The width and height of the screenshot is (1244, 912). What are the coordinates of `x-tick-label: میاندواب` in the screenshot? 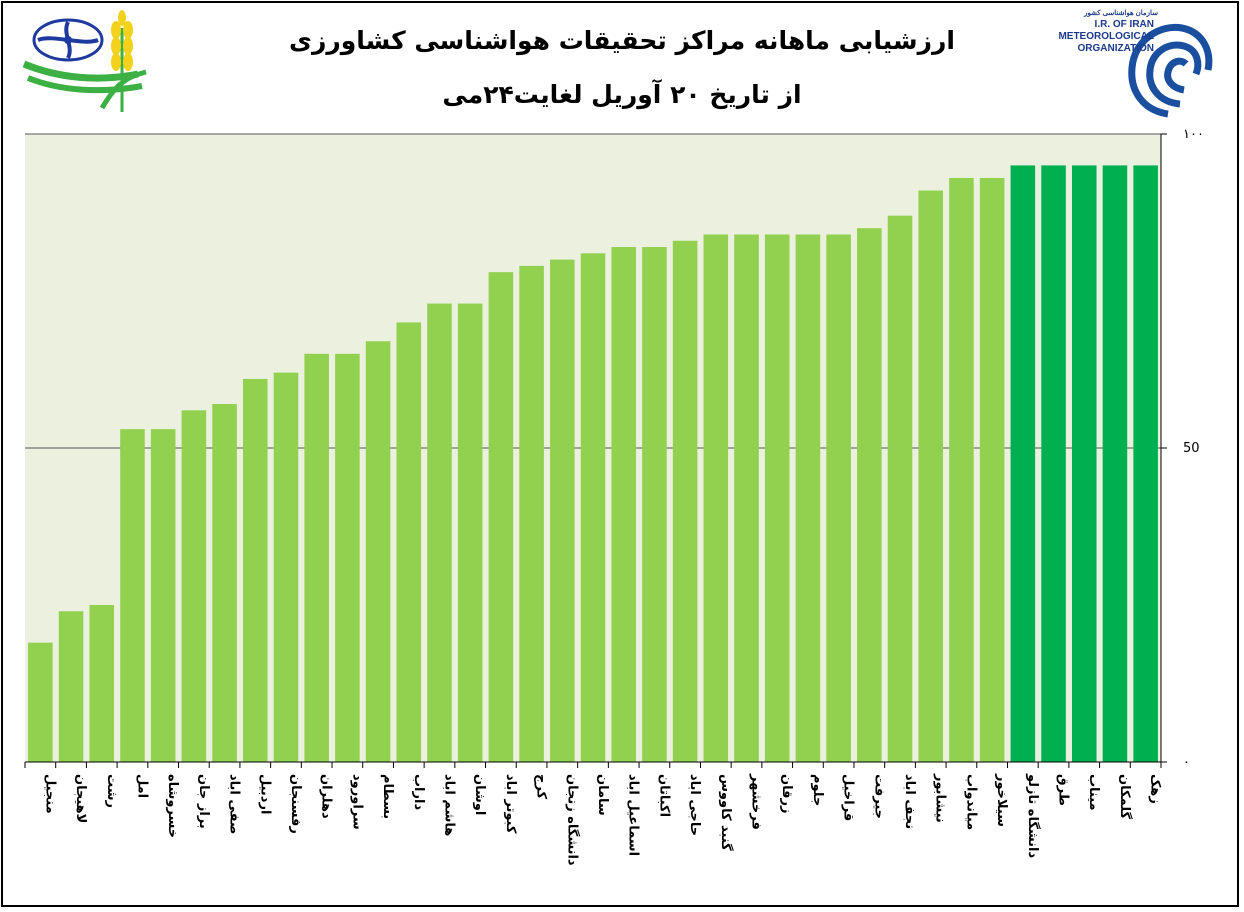 It's located at (970, 802).